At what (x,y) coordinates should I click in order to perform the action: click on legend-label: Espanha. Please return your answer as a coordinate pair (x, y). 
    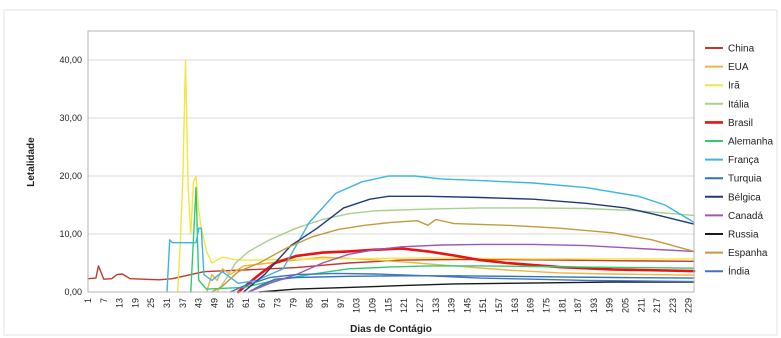
    Looking at the image, I should click on (748, 253).